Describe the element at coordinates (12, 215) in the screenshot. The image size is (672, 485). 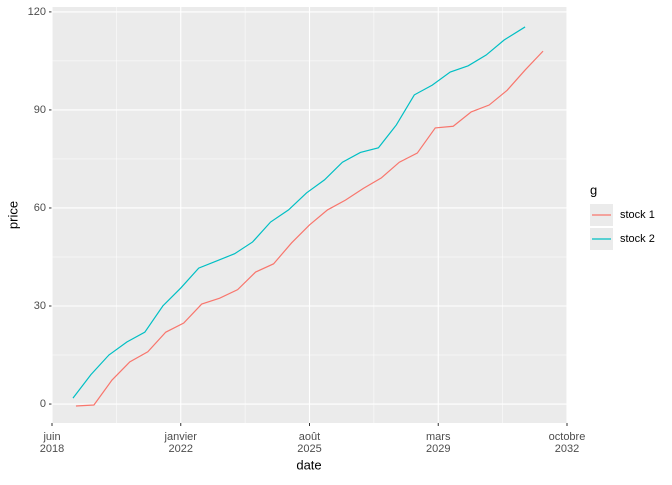
I see `y-axis-title: price` at that location.